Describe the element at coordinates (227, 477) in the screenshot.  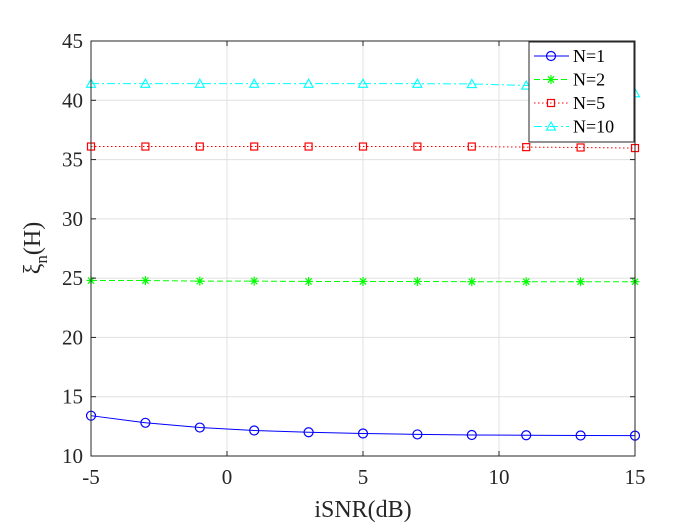
I see `x-tick-label: 0` at that location.